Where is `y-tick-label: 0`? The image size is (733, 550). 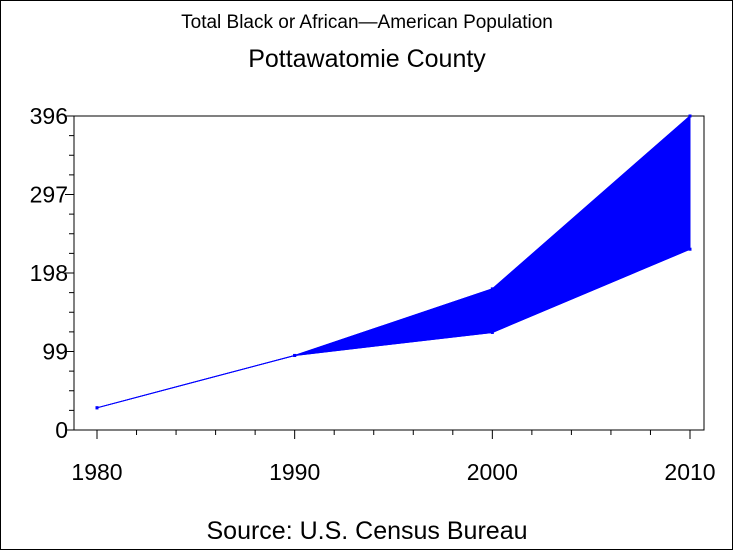 y-tick-label: 0 is located at coordinates (61, 430).